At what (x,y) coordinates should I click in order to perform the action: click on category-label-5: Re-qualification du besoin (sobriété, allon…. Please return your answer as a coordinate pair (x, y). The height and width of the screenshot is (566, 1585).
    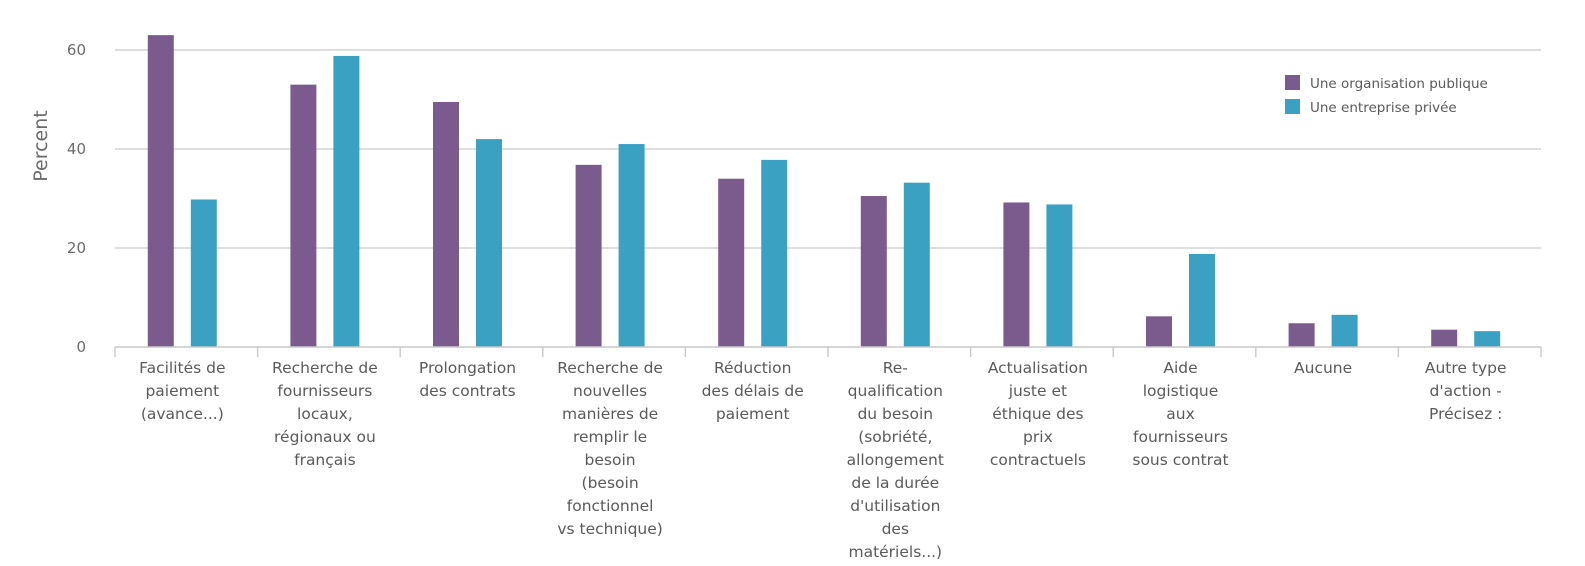
    Looking at the image, I should click on (895, 460).